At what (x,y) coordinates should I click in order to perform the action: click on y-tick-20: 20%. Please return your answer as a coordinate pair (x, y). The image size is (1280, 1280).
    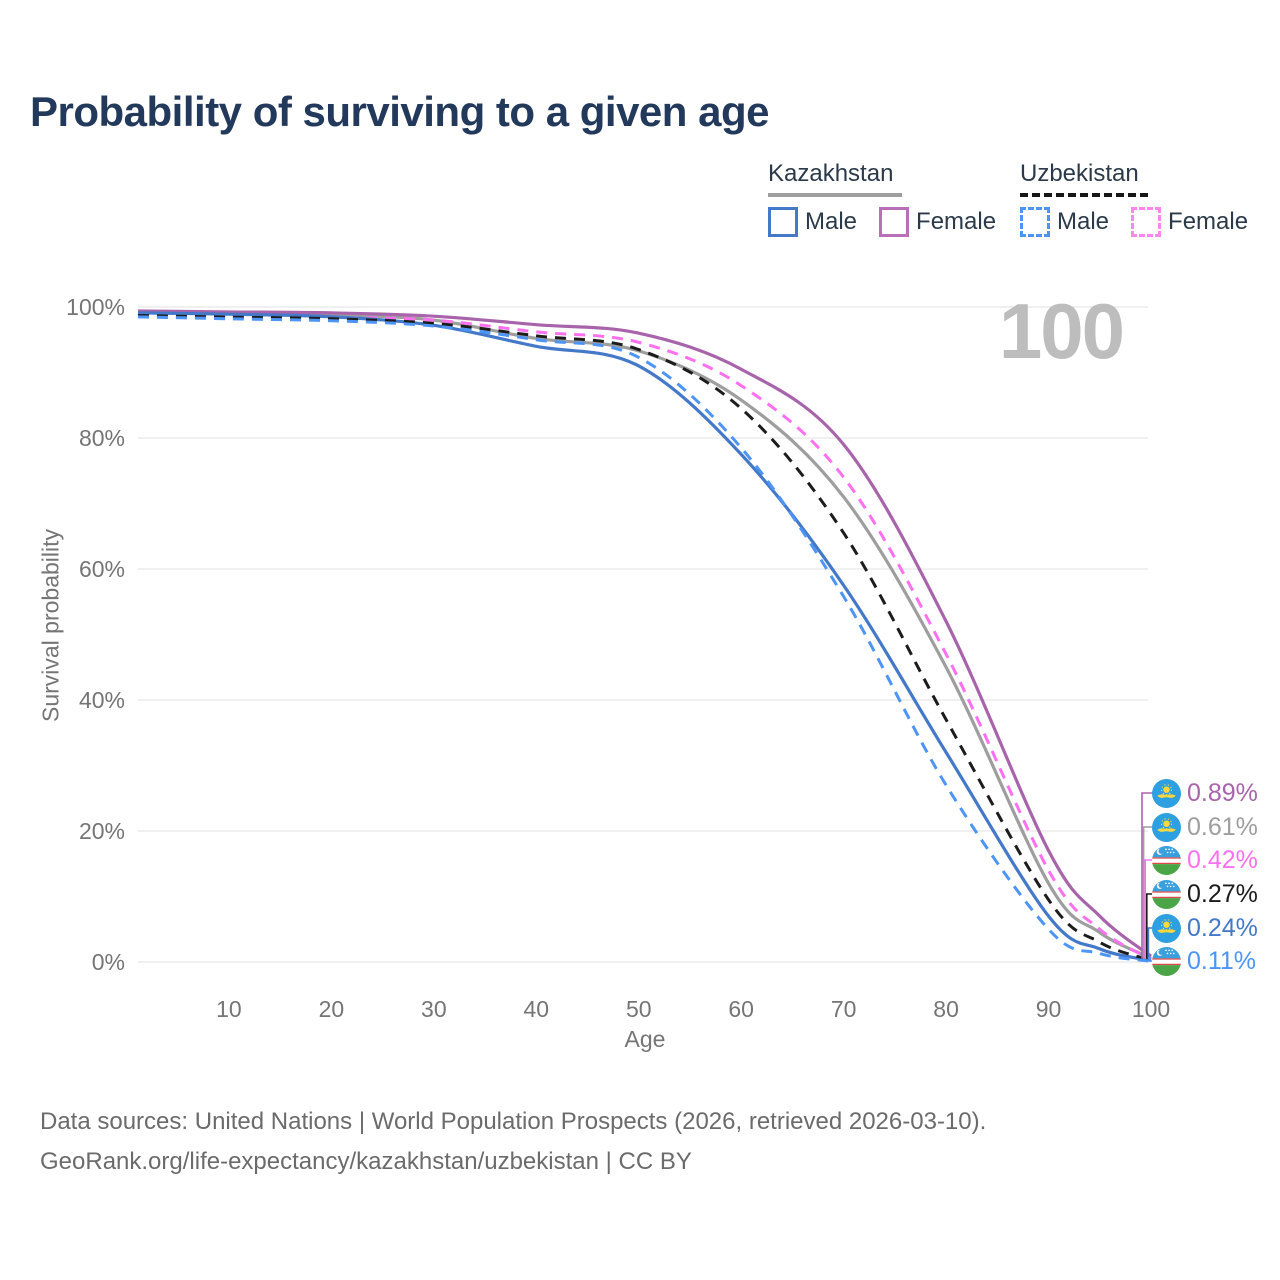
    Looking at the image, I should click on (101, 831).